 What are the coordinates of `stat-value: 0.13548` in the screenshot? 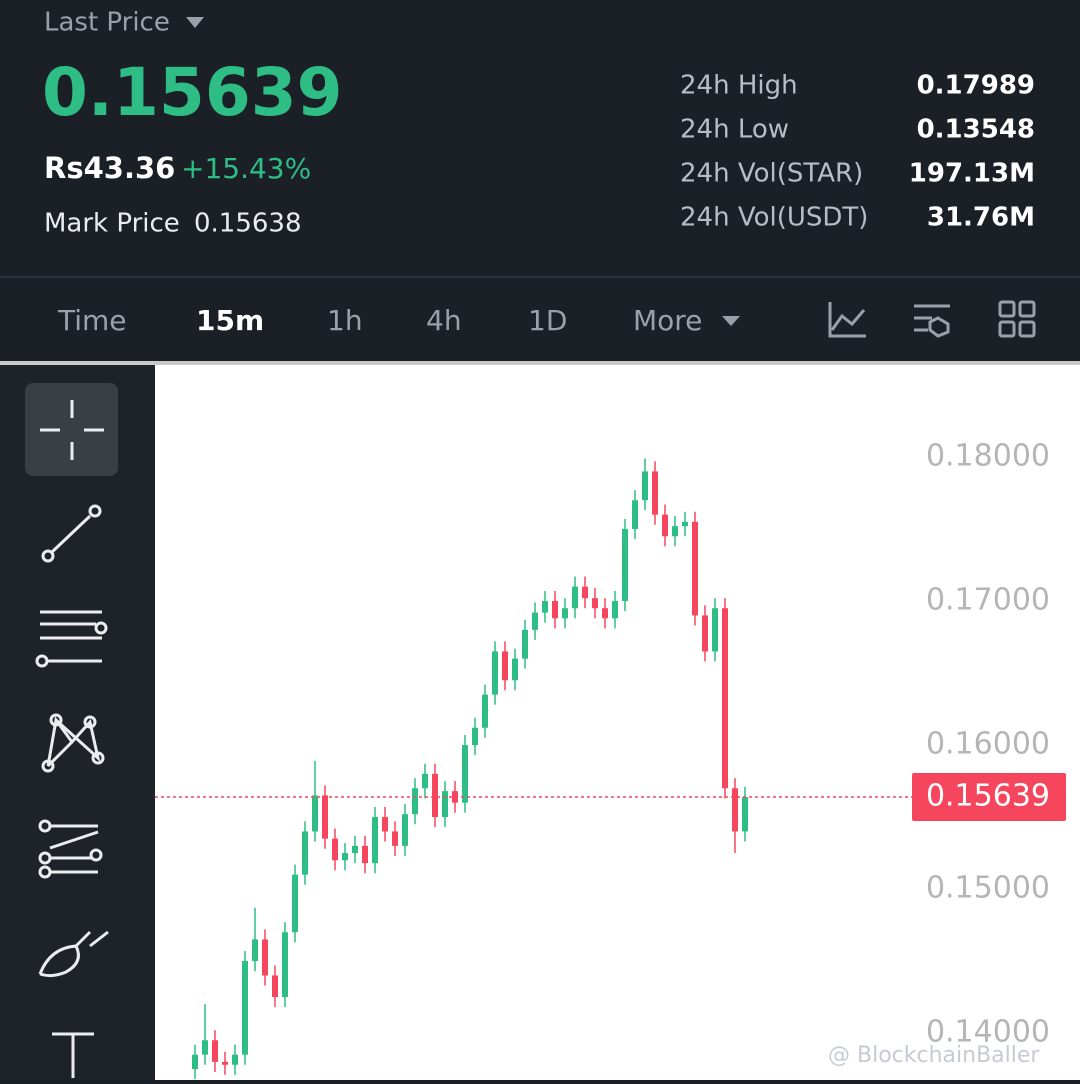 It's located at (976, 130).